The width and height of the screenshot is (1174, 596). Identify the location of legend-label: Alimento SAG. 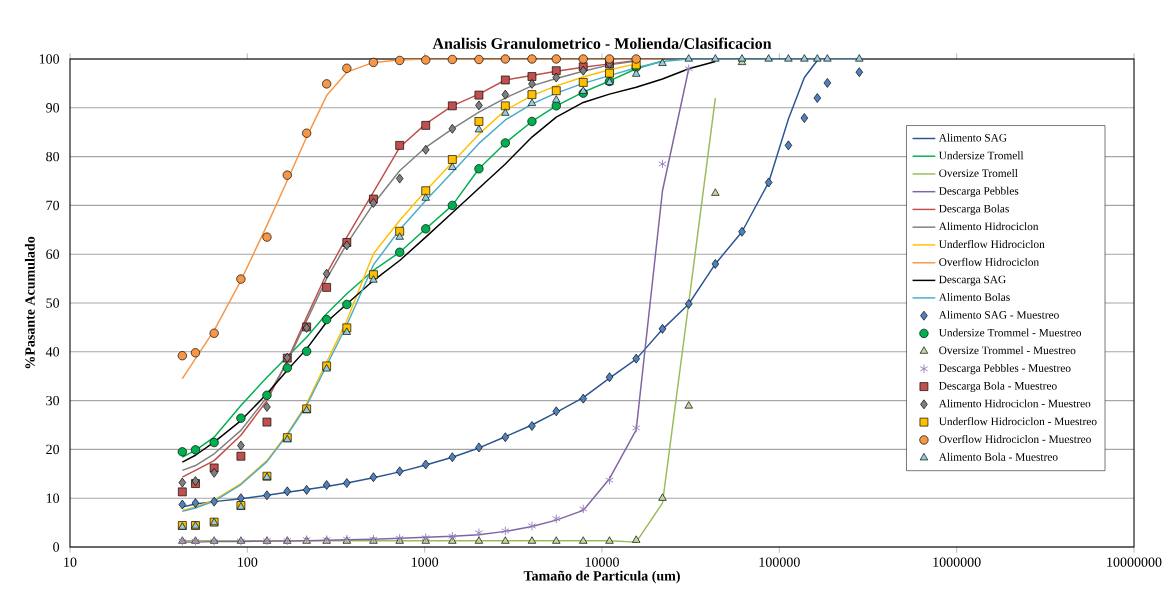
(972, 137).